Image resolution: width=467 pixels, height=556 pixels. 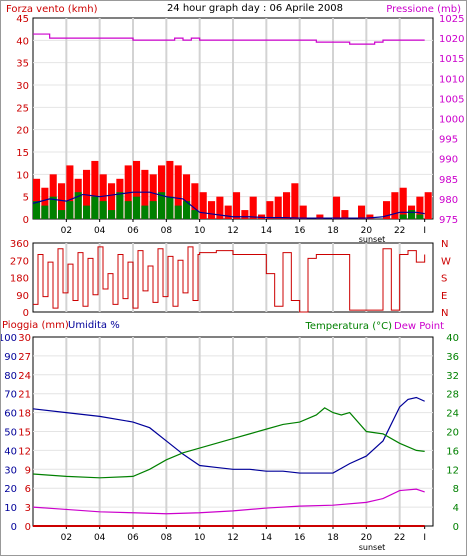 I want to click on direction-axis-tick-1: 90, so click(x=22, y=296).